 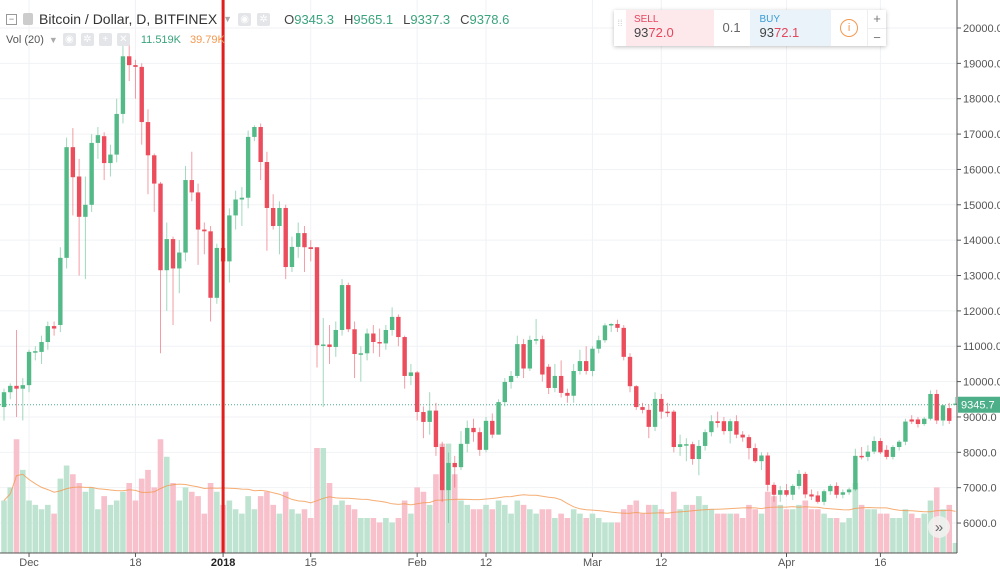 What do you see at coordinates (28, 19) in the screenshot?
I see `flag-icon` at bounding box center [28, 19].